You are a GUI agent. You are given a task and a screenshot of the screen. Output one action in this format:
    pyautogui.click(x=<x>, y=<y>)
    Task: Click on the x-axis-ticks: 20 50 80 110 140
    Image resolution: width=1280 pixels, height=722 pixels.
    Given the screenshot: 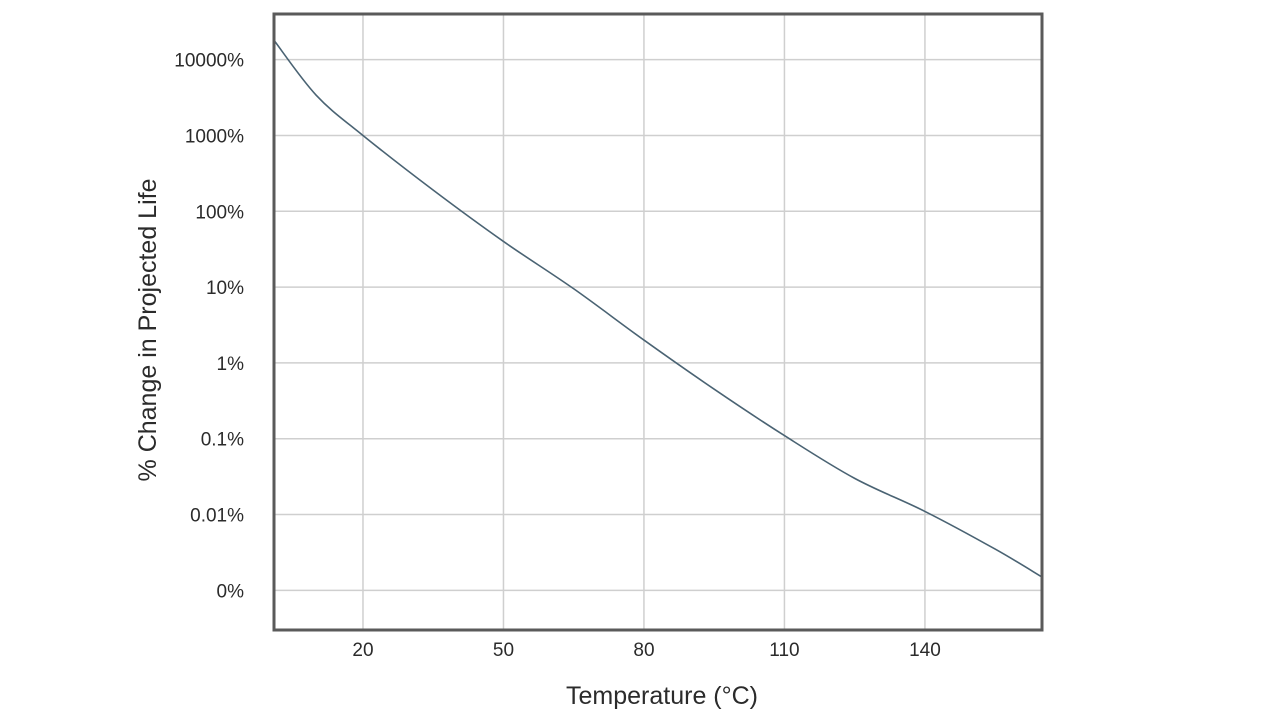 What is the action you would take?
    pyautogui.click(x=646, y=650)
    